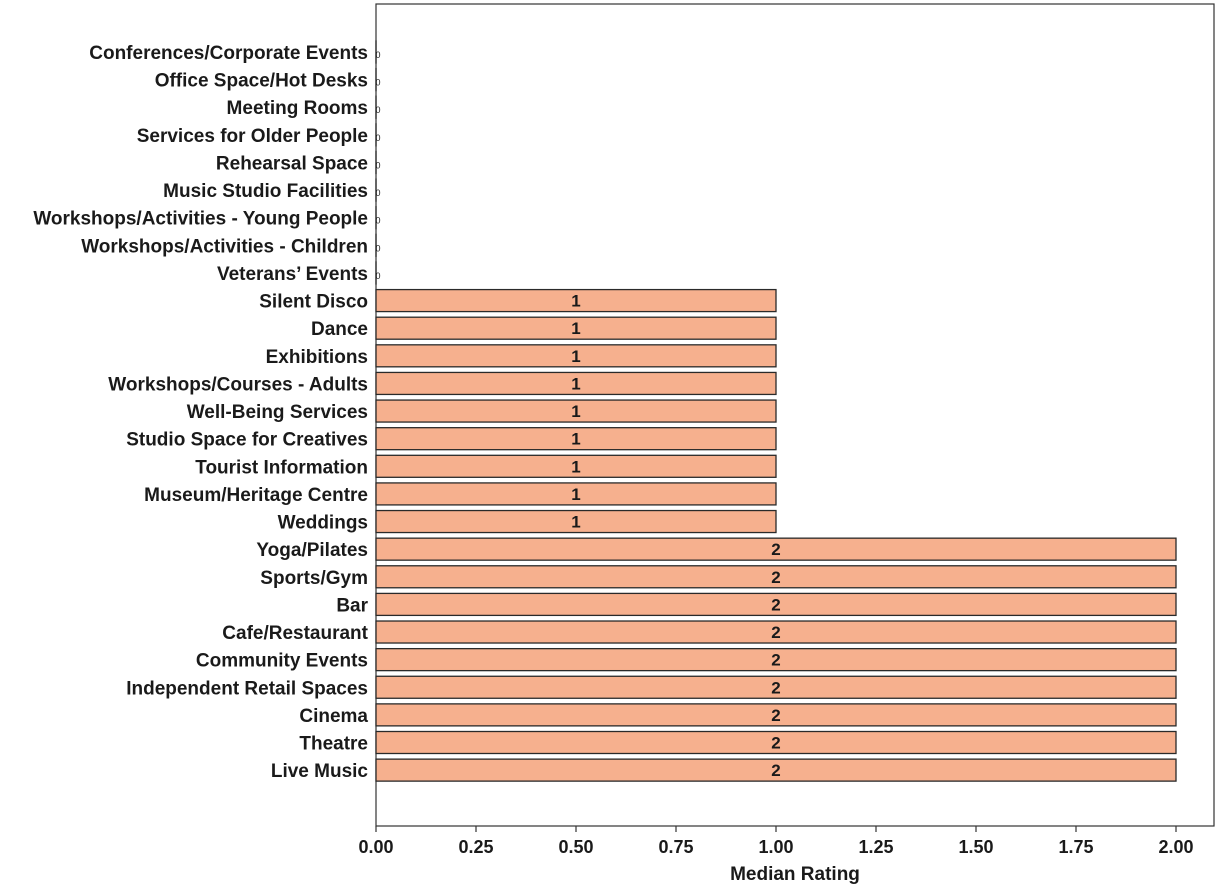 This screenshot has width=1218, height=890. What do you see at coordinates (314, 578) in the screenshot?
I see `category-label: Sports/Gym` at bounding box center [314, 578].